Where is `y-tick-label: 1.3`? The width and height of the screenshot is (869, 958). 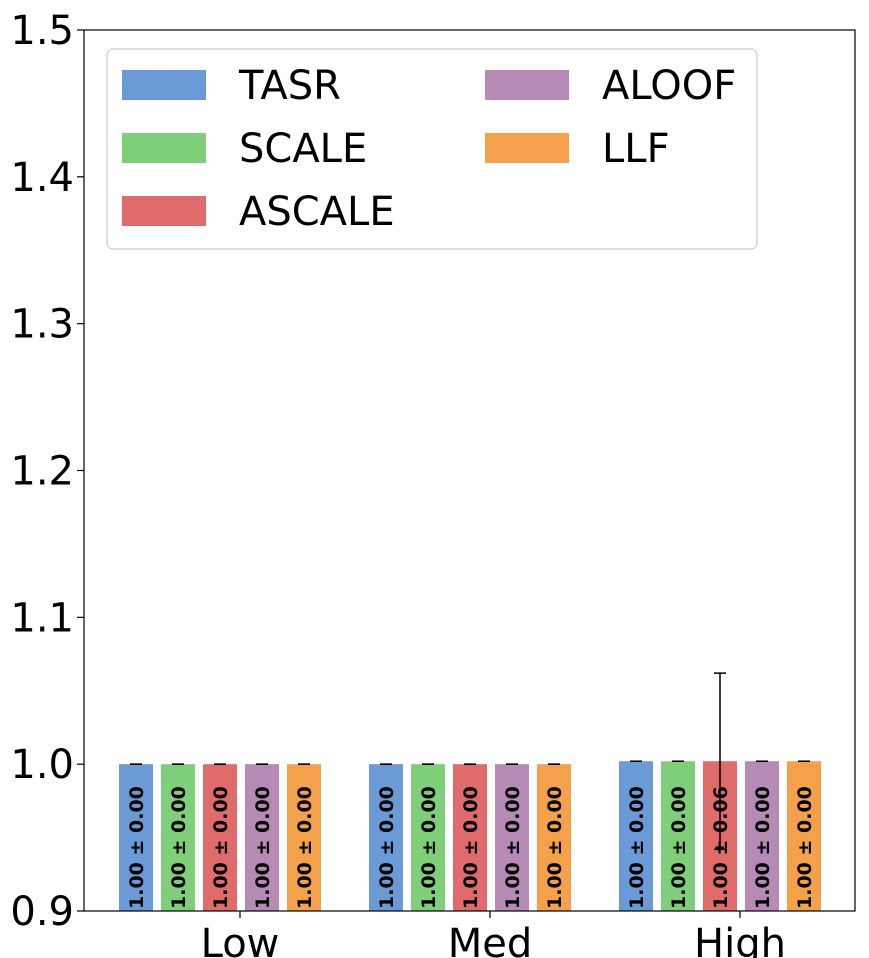 y-tick-label: 1.3 is located at coordinates (42, 325).